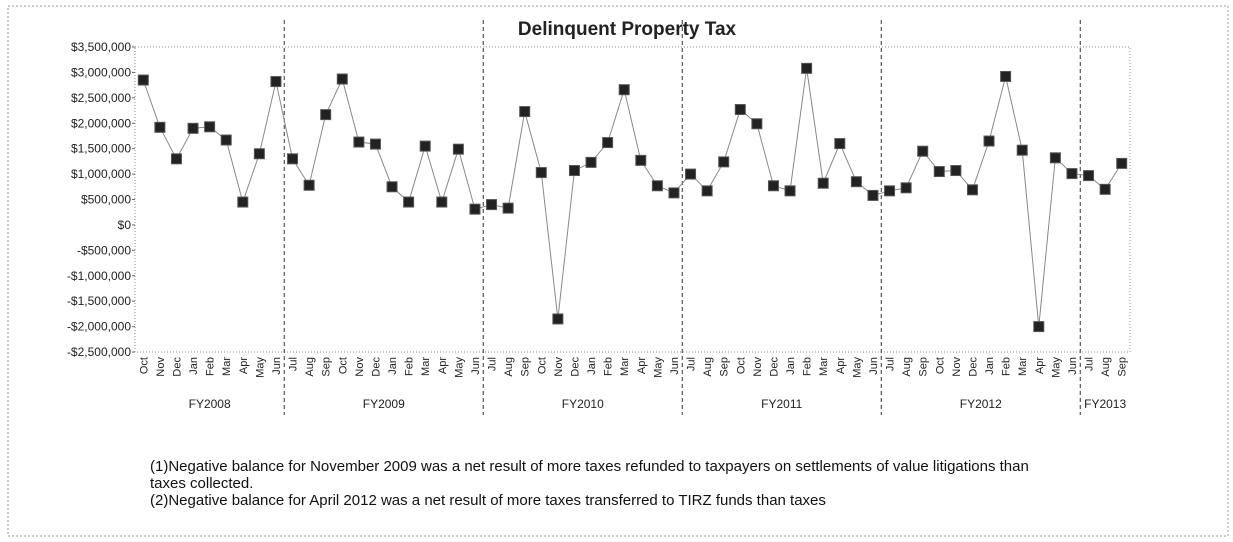 Image resolution: width=1233 pixels, height=542 pixels. I want to click on y-tick-label: -$2,500,000, so click(99, 352).